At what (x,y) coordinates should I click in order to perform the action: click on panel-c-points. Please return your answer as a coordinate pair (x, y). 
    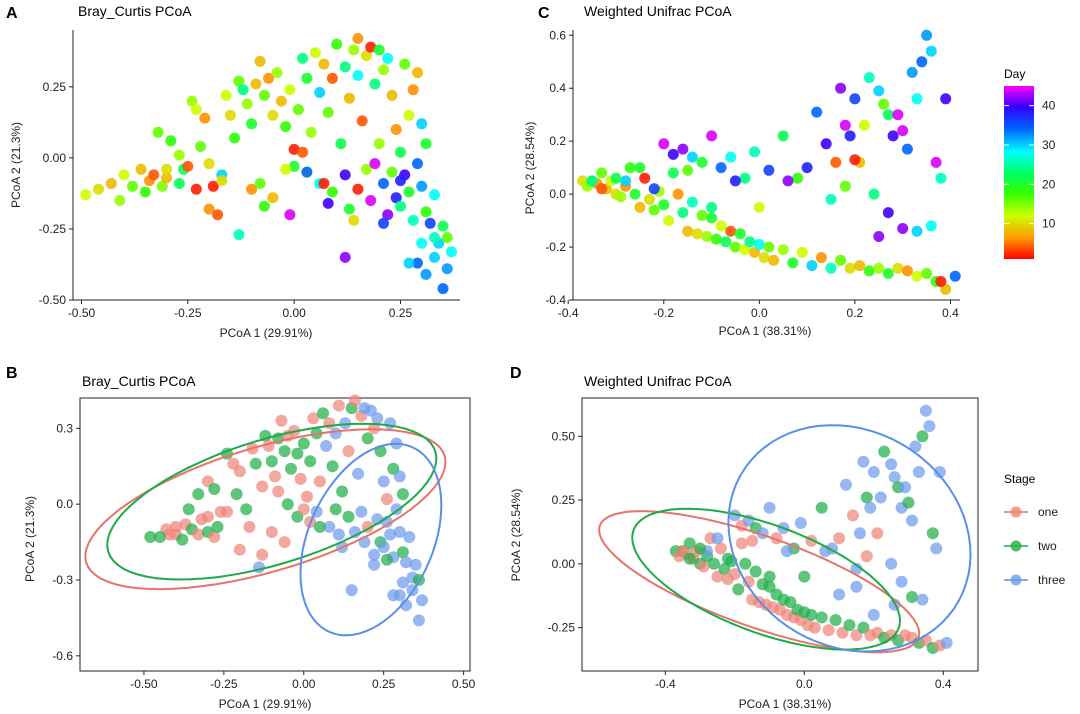
    Looking at the image, I should click on (769, 162).